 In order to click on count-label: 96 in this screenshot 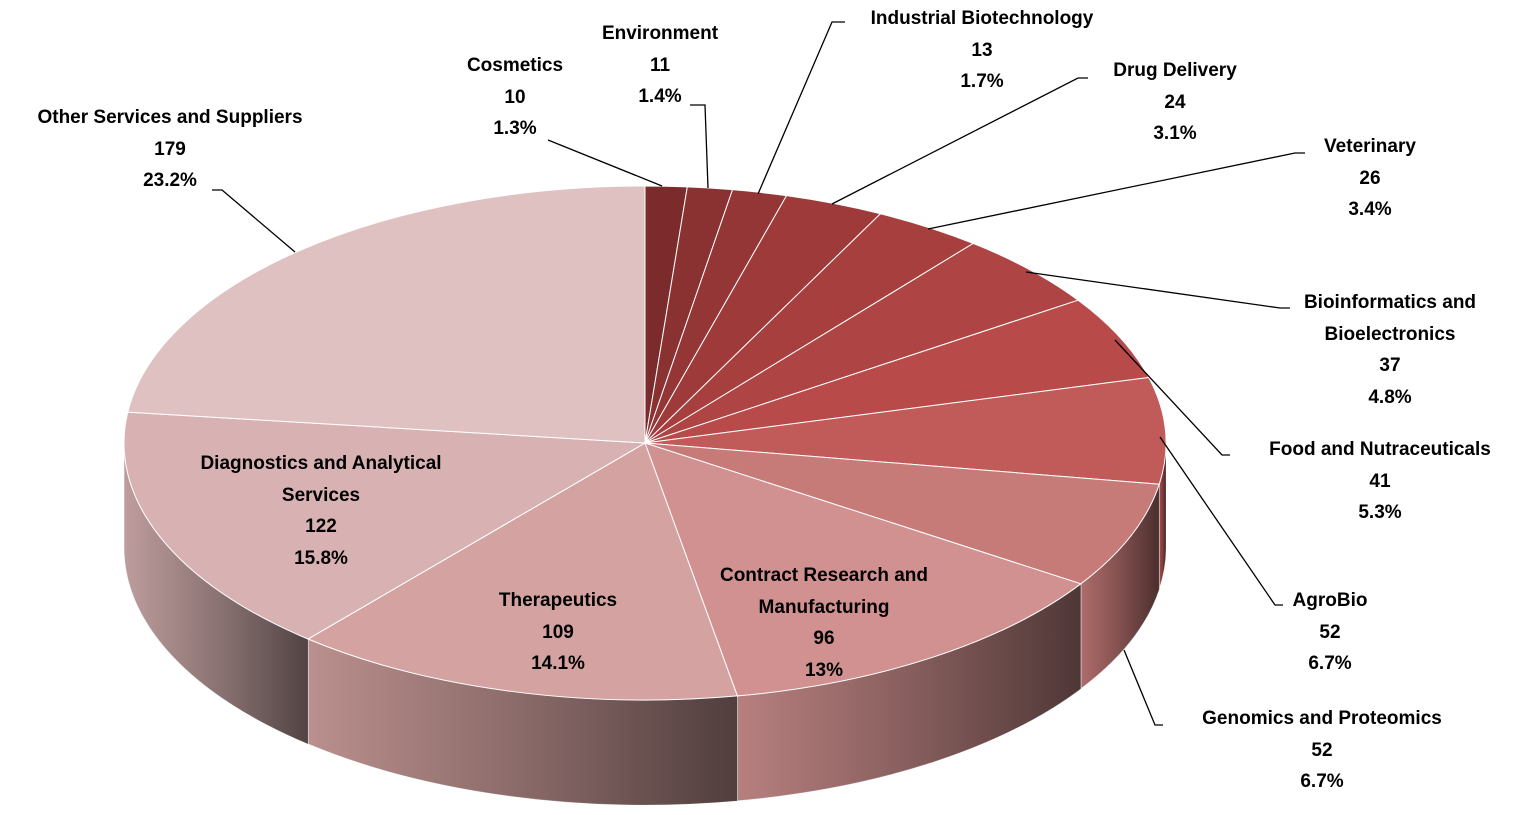, I will do `click(824, 638)`.